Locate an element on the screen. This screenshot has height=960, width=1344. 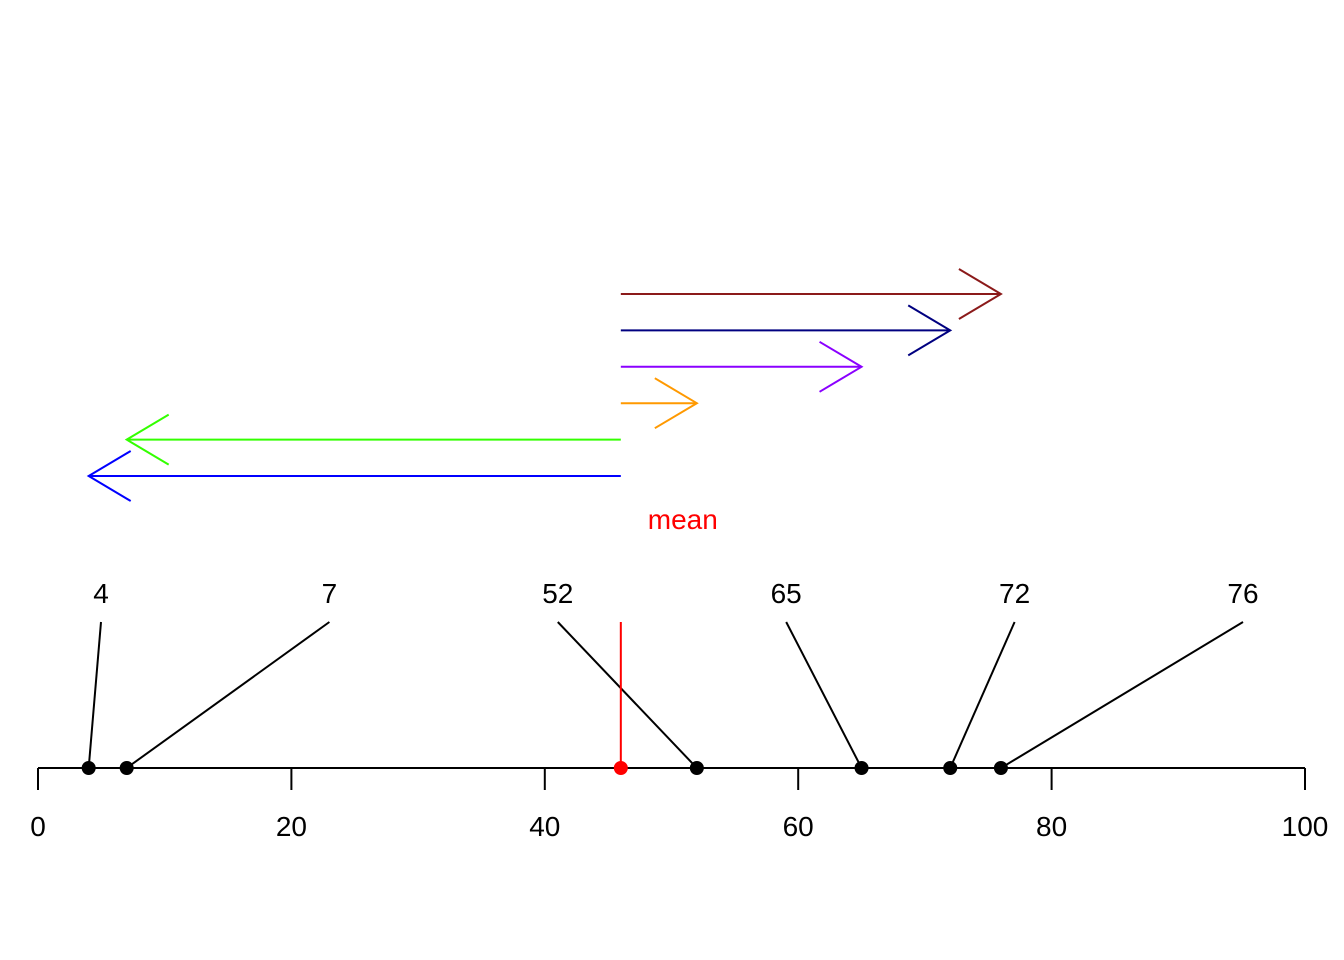
x-tick-label: 80 is located at coordinates (1051, 826).